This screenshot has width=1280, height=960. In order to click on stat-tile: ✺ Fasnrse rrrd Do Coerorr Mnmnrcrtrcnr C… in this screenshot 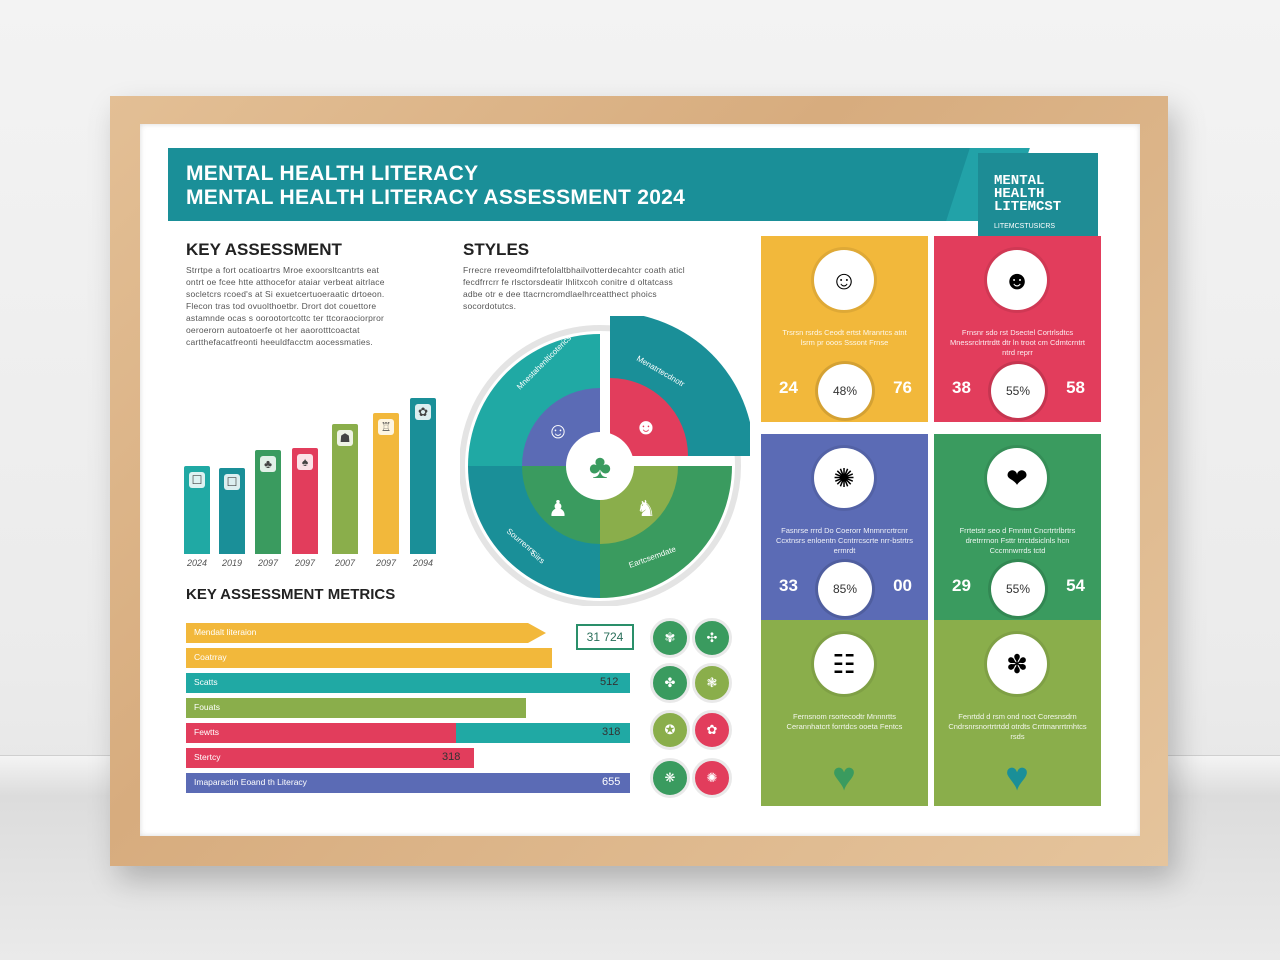, I will do `click(844, 527)`.